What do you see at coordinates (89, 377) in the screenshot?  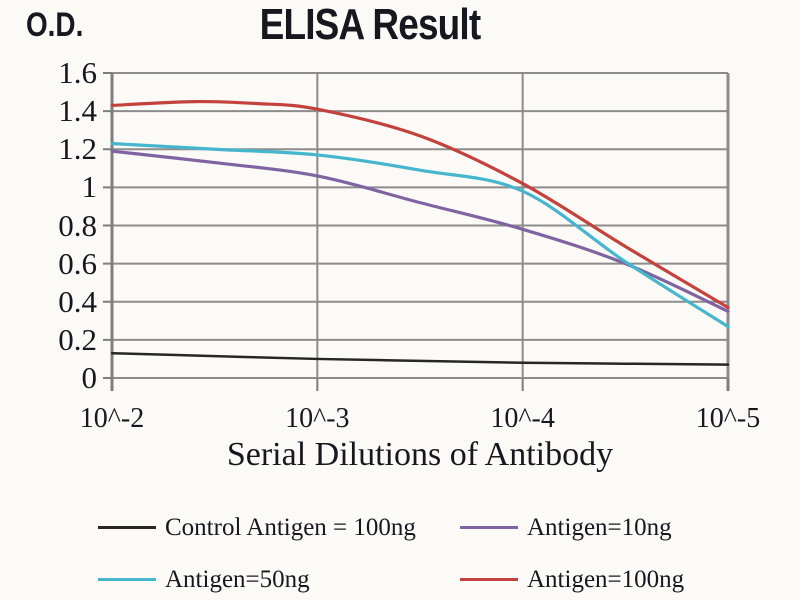 I see `y-tick-label: 0` at bounding box center [89, 377].